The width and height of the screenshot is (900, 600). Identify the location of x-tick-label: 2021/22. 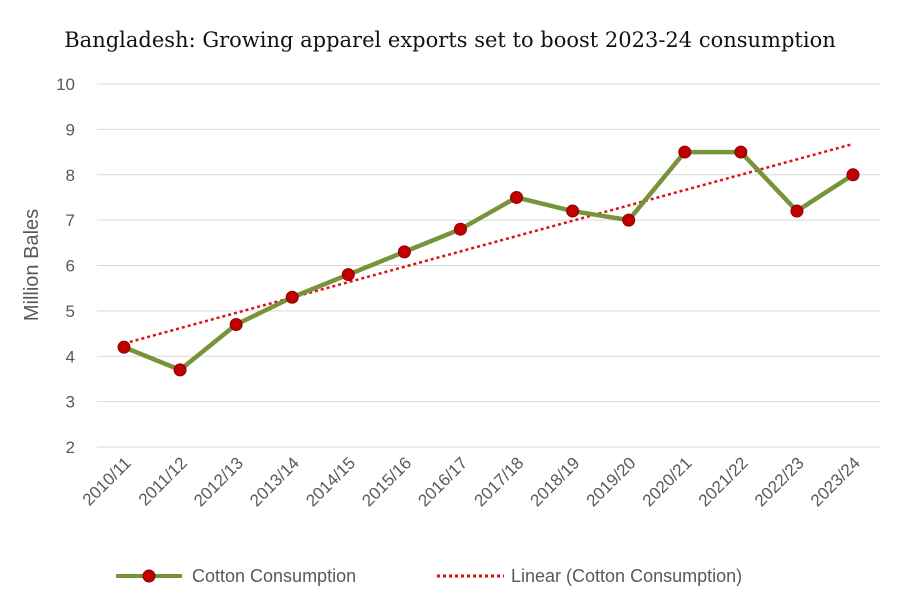
(723, 481).